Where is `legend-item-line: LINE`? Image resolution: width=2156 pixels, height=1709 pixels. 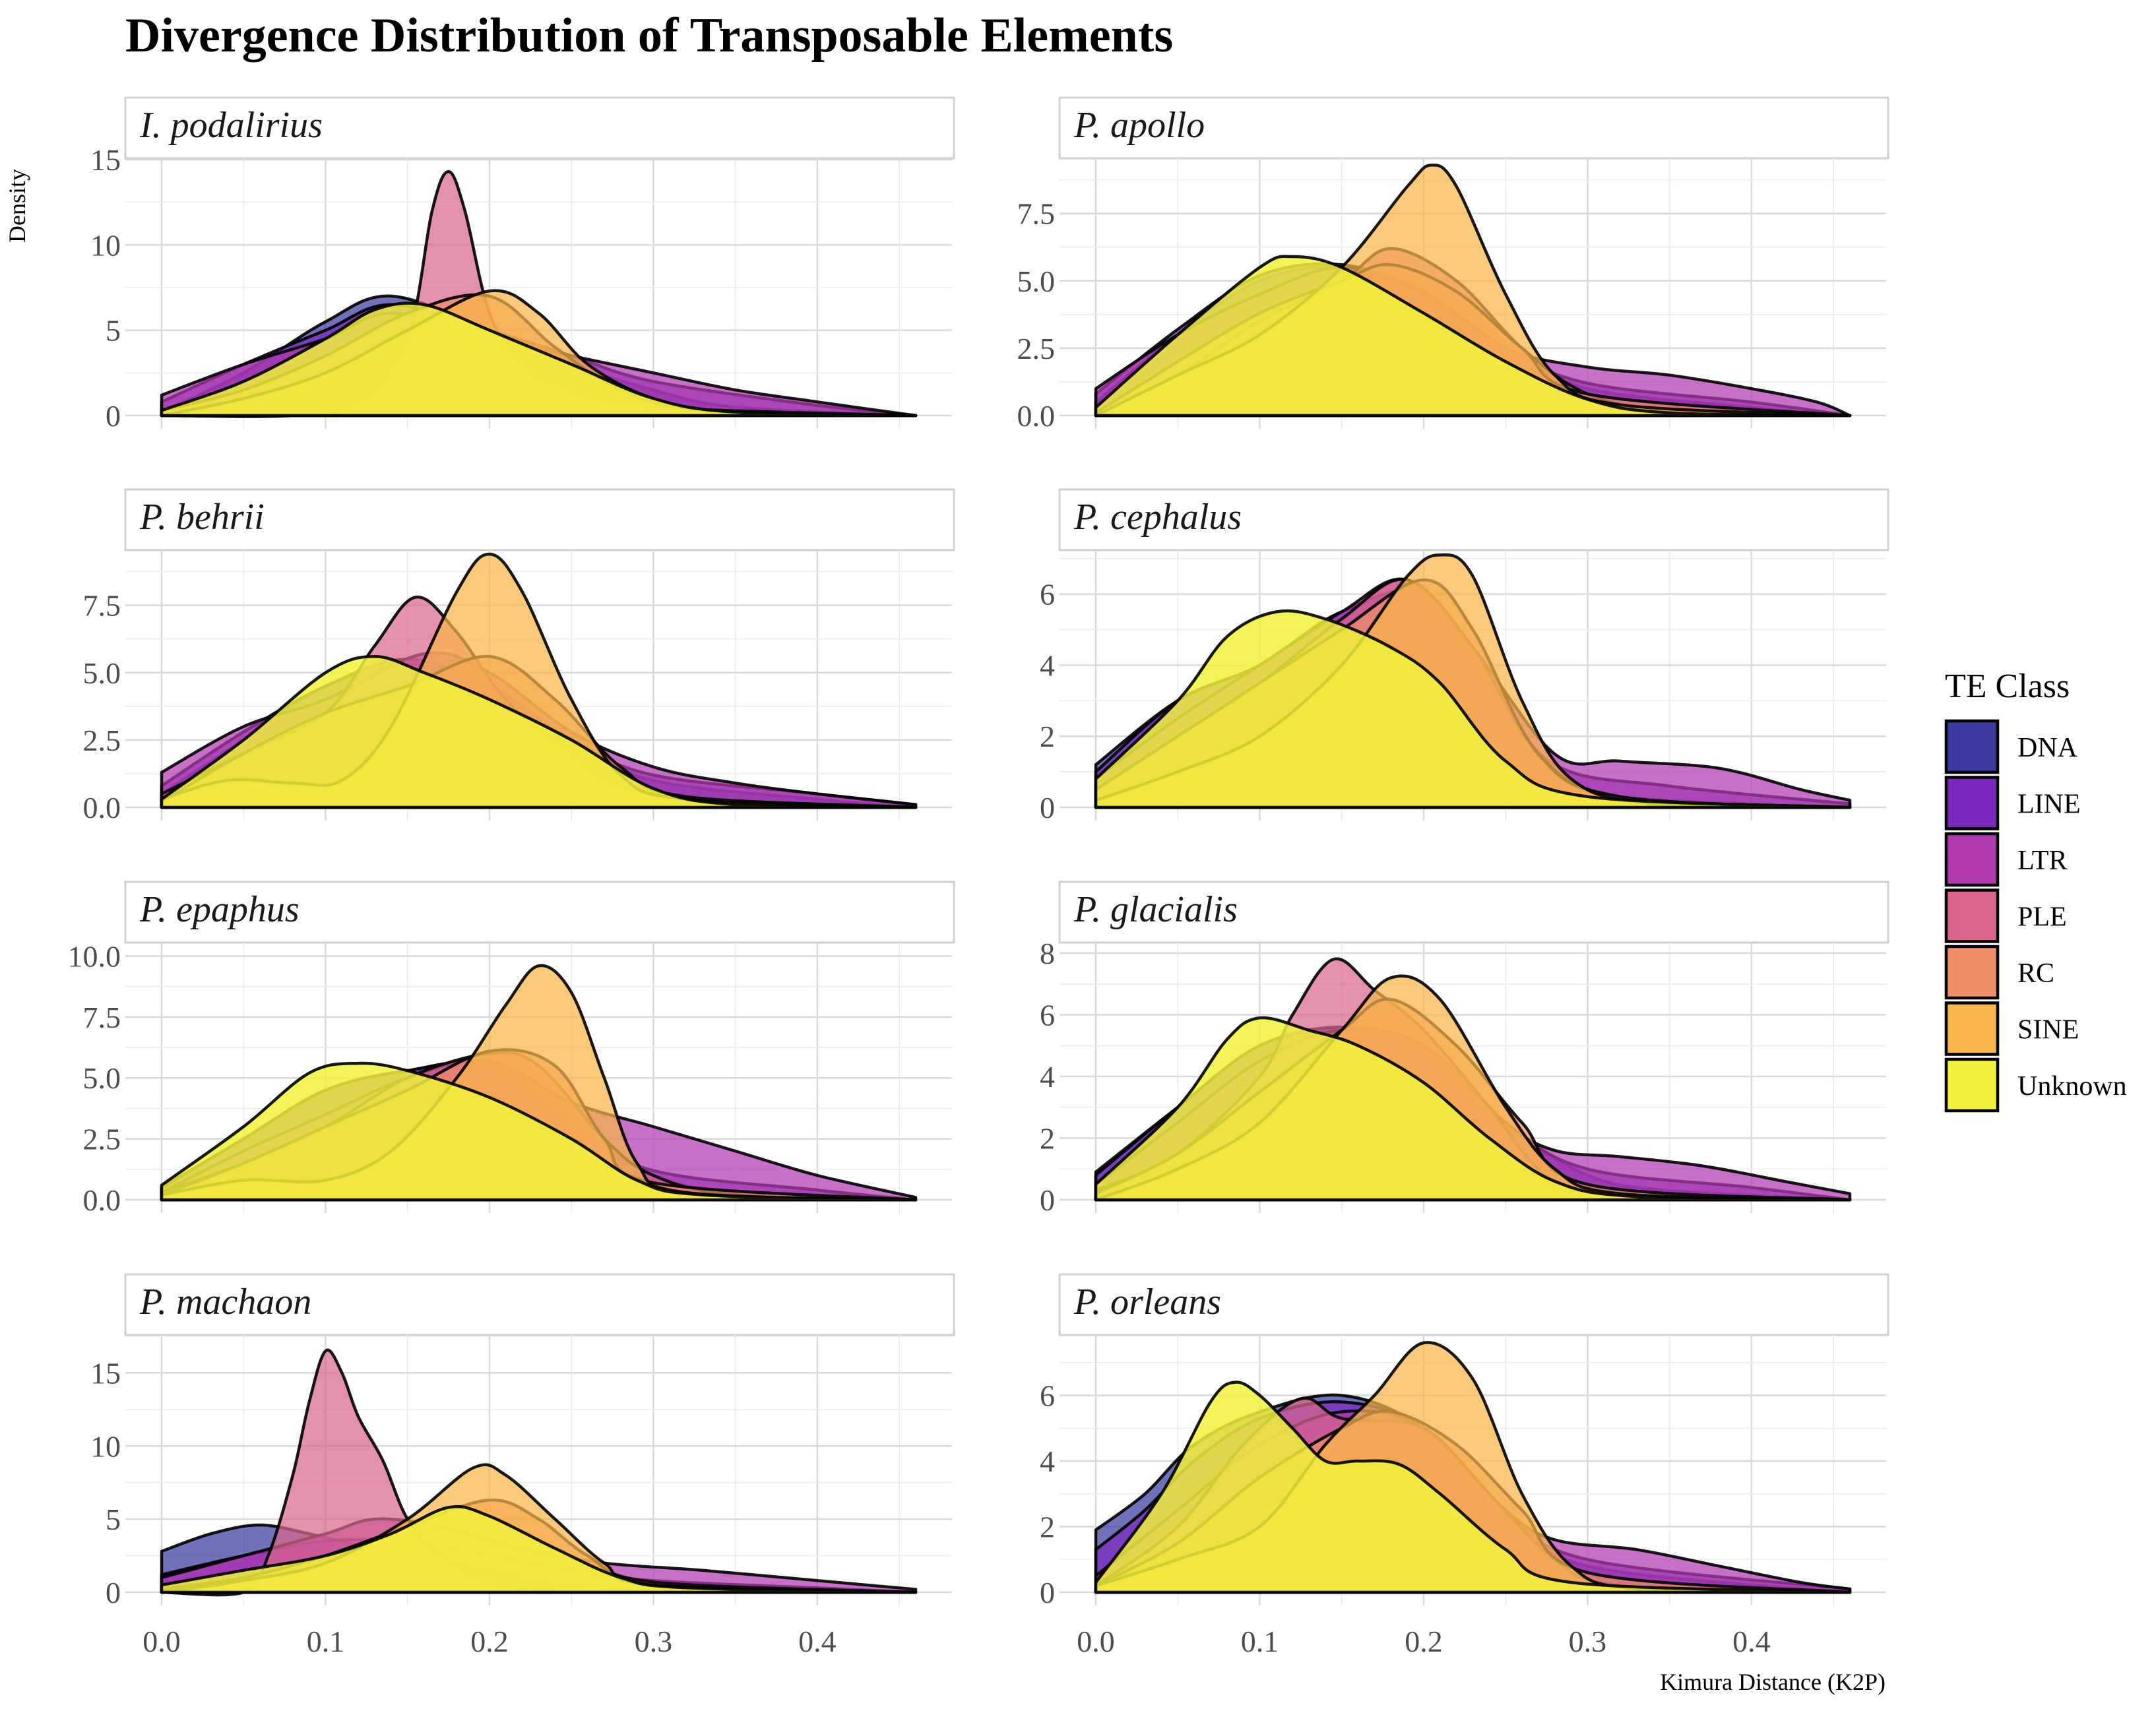 legend-item-line: LINE is located at coordinates (2013, 803).